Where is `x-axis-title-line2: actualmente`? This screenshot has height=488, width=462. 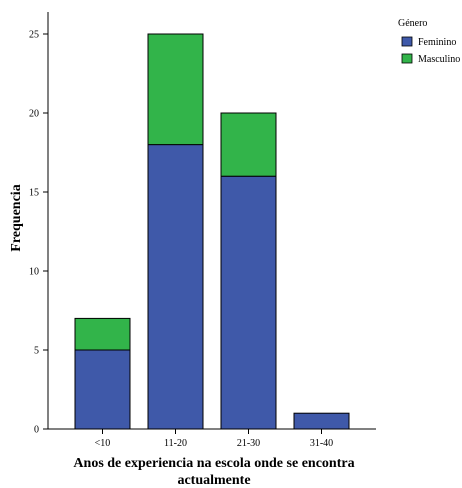
x-axis-title-line2: actualmente is located at coordinates (213, 480).